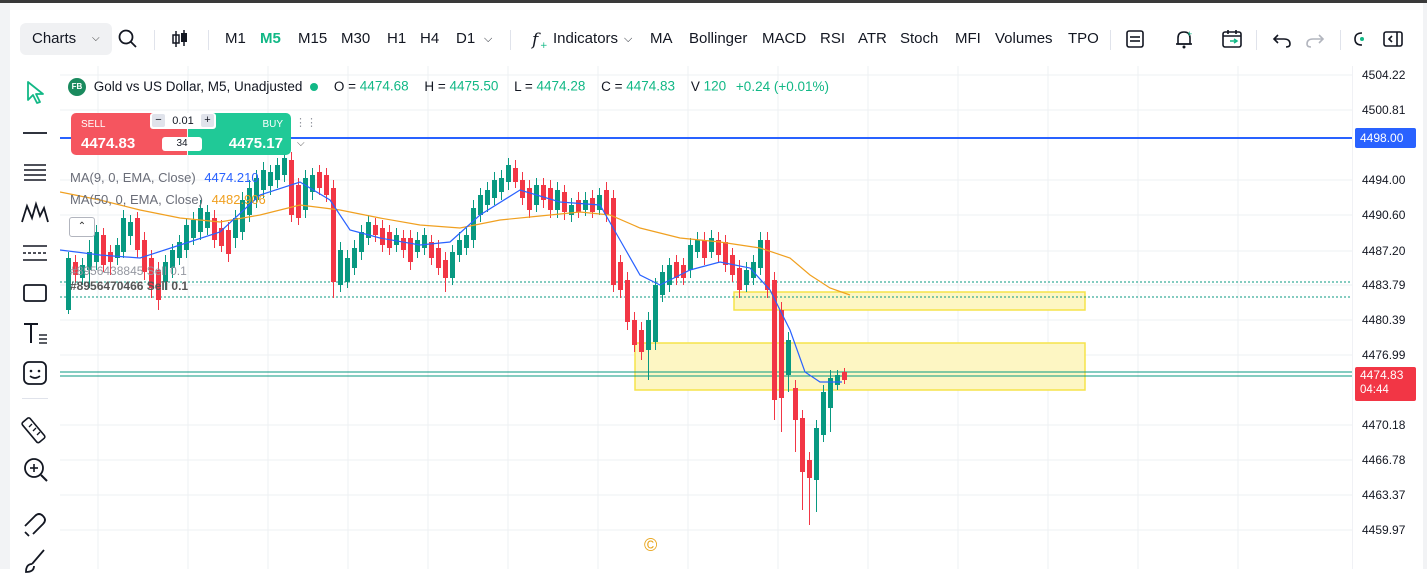  What do you see at coordinates (1232, 39) in the screenshot?
I see `replay-calendar-icon` at bounding box center [1232, 39].